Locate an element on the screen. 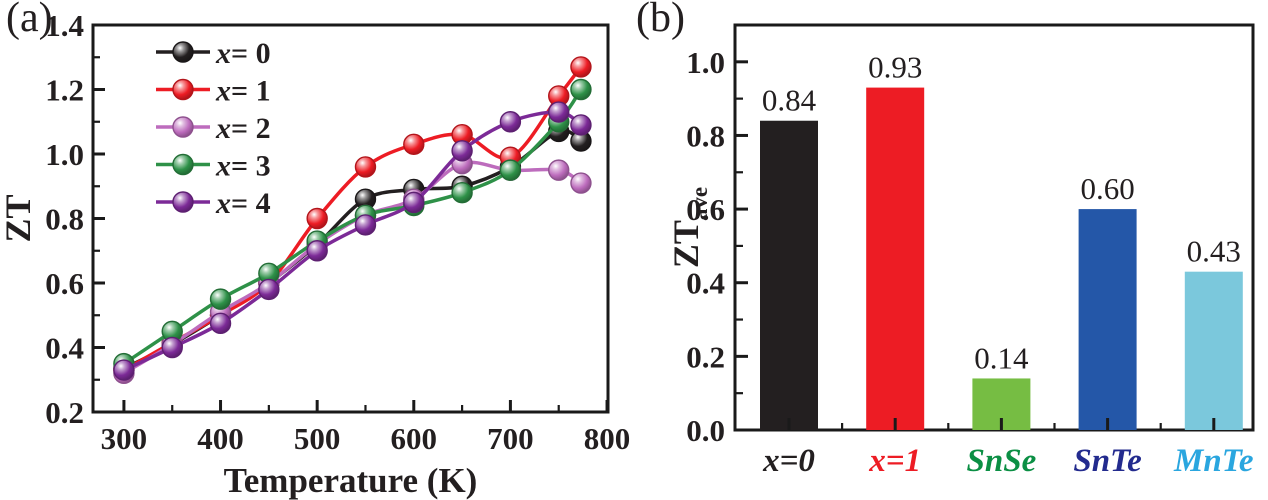 The image size is (1268, 500). y-tick-label: 1.2 is located at coordinates (64, 90).